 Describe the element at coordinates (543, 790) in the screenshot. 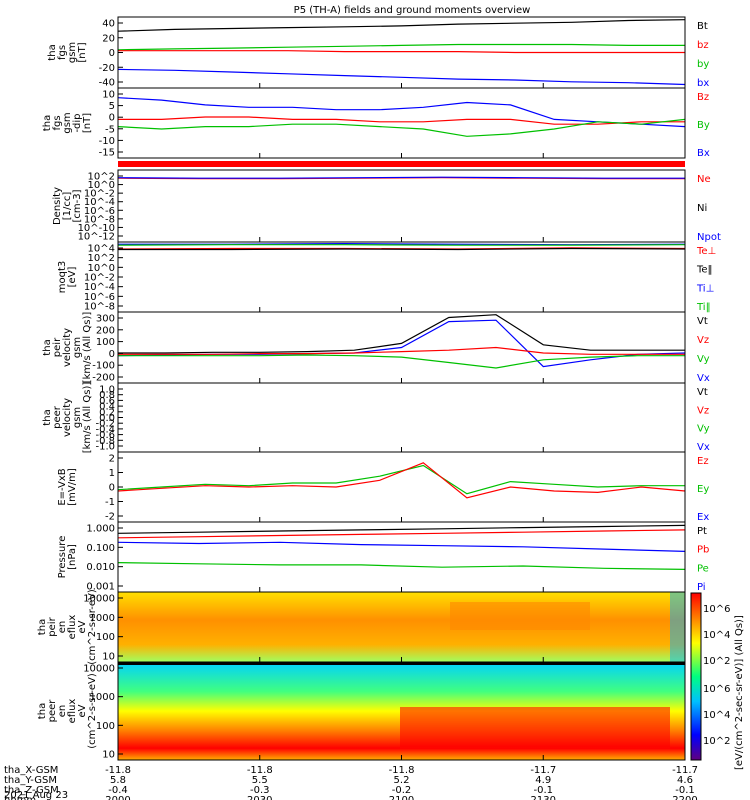

I see `footer-value: -0.1` at that location.